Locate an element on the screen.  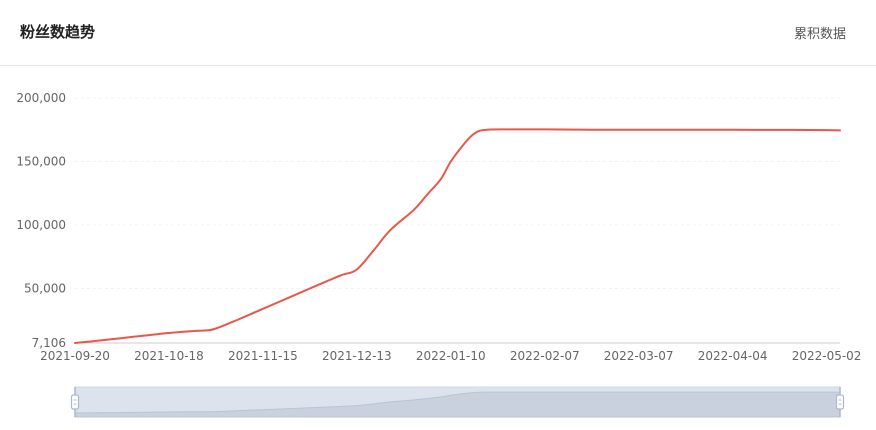
chart-title: 粉丝数趋势 is located at coordinates (58, 32).